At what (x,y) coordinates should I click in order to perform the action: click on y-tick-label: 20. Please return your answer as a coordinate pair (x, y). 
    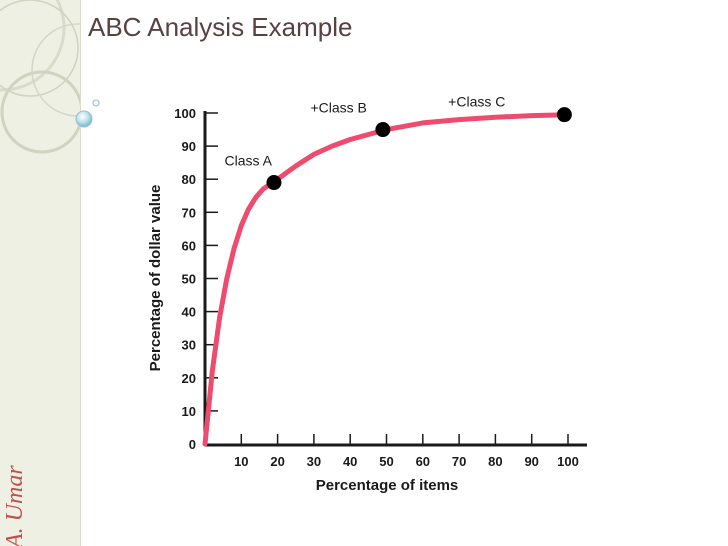
    Looking at the image, I should click on (189, 378).